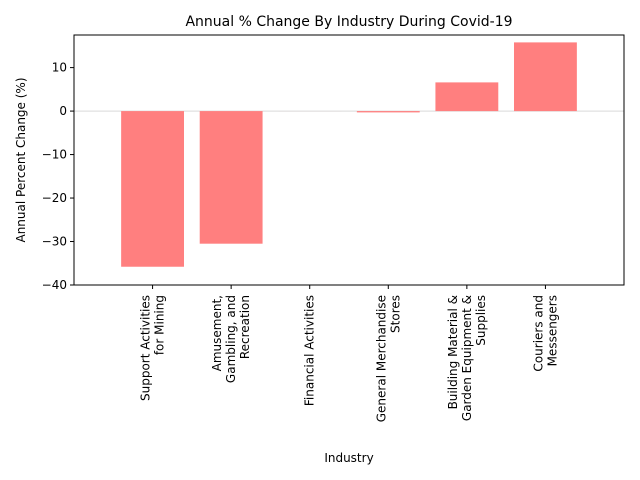 The image size is (640, 480). I want to click on x-tick-label-line: Couriers and, so click(538, 333).